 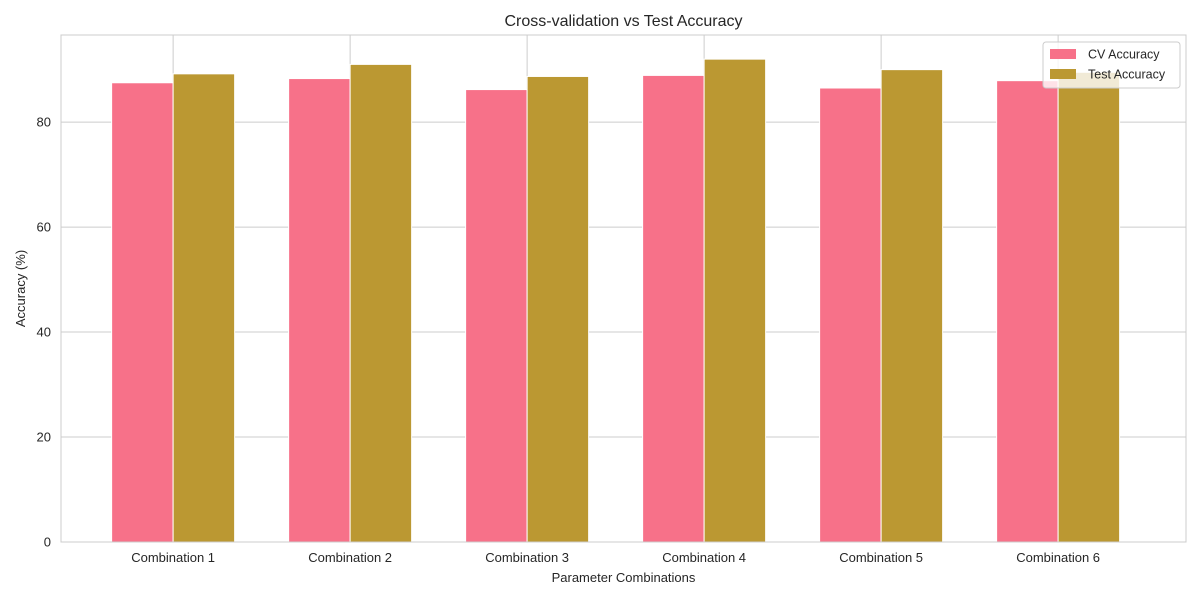 What do you see at coordinates (624, 577) in the screenshot?
I see `x-axis-label: Parameter Combinations` at bounding box center [624, 577].